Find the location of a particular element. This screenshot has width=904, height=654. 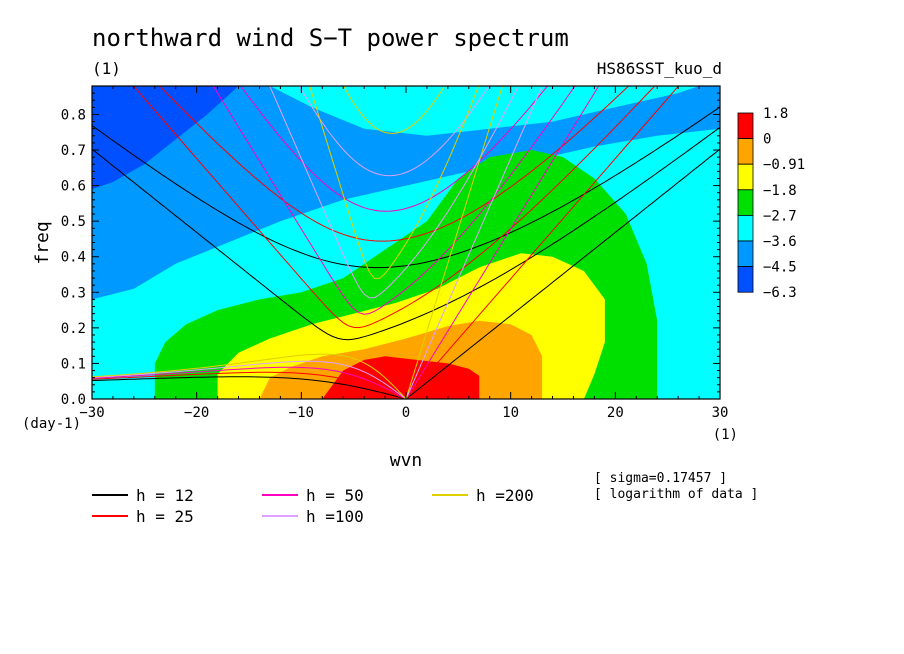

x-axis-unit: (1) is located at coordinates (725, 435).